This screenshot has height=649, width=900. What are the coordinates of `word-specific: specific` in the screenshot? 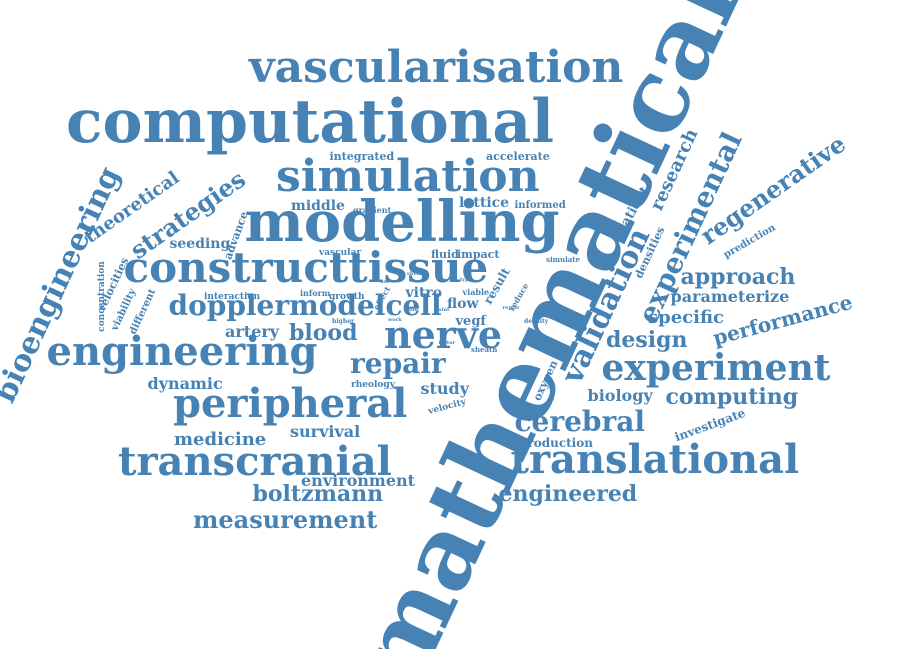 It's located at (686, 317).